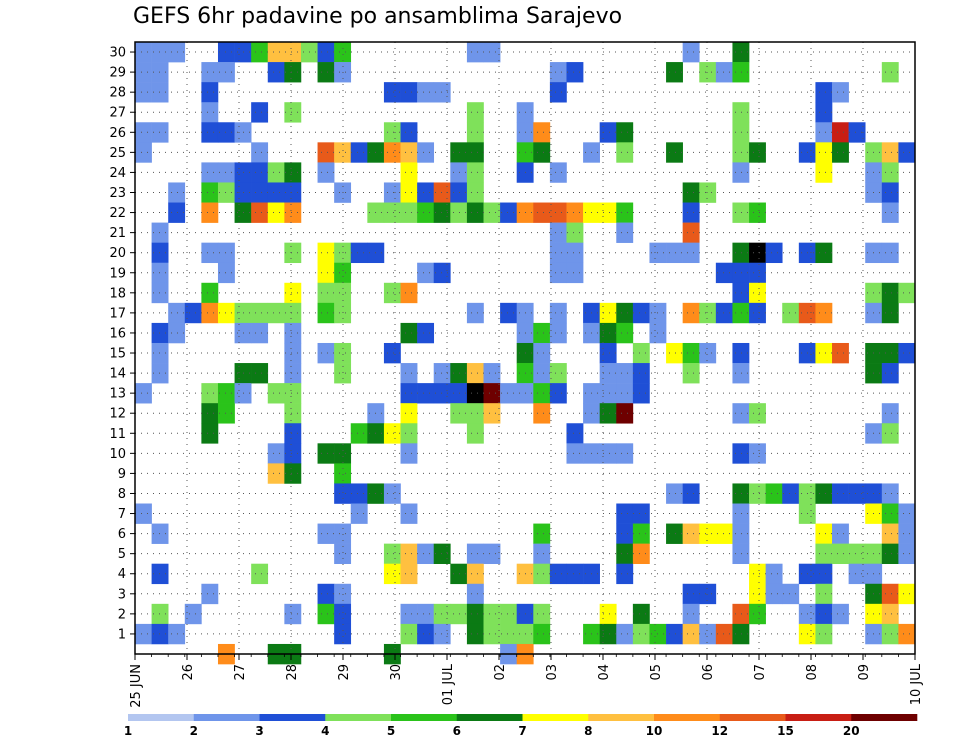  What do you see at coordinates (552, 672) in the screenshot?
I see `x-tick-label: 03` at bounding box center [552, 672].